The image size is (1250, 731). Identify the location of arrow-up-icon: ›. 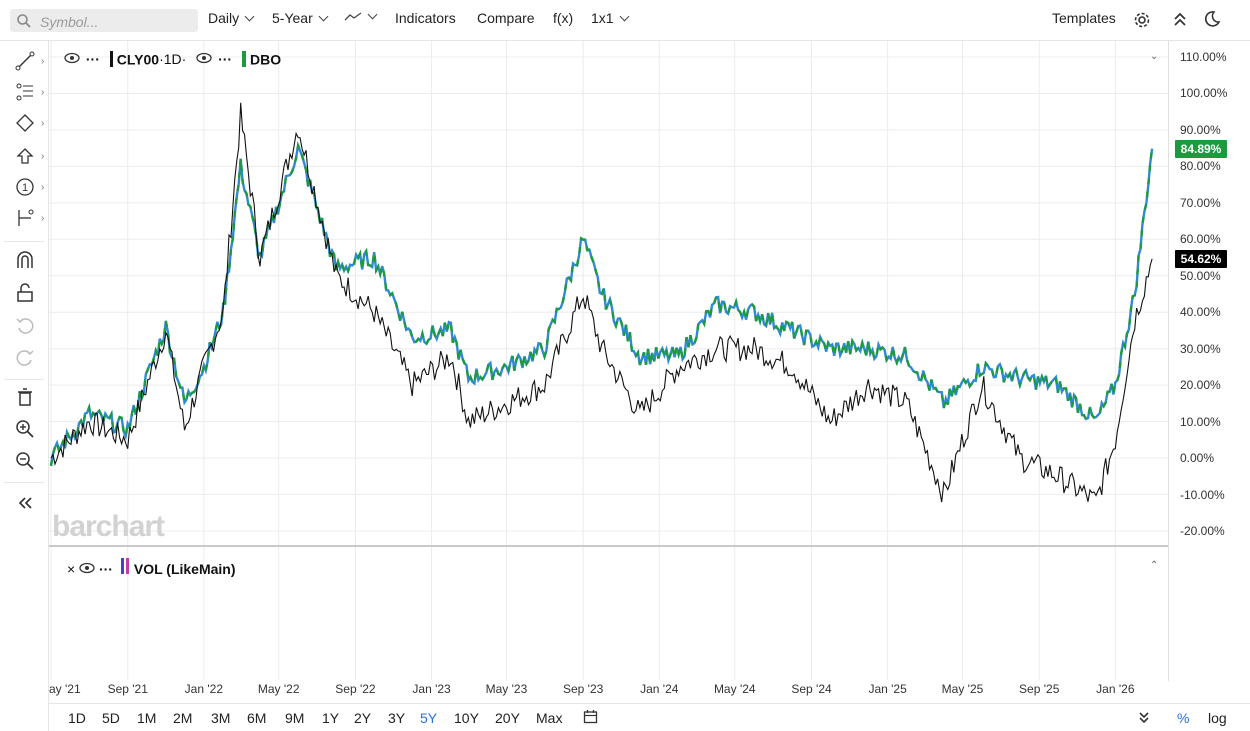
(29, 156).